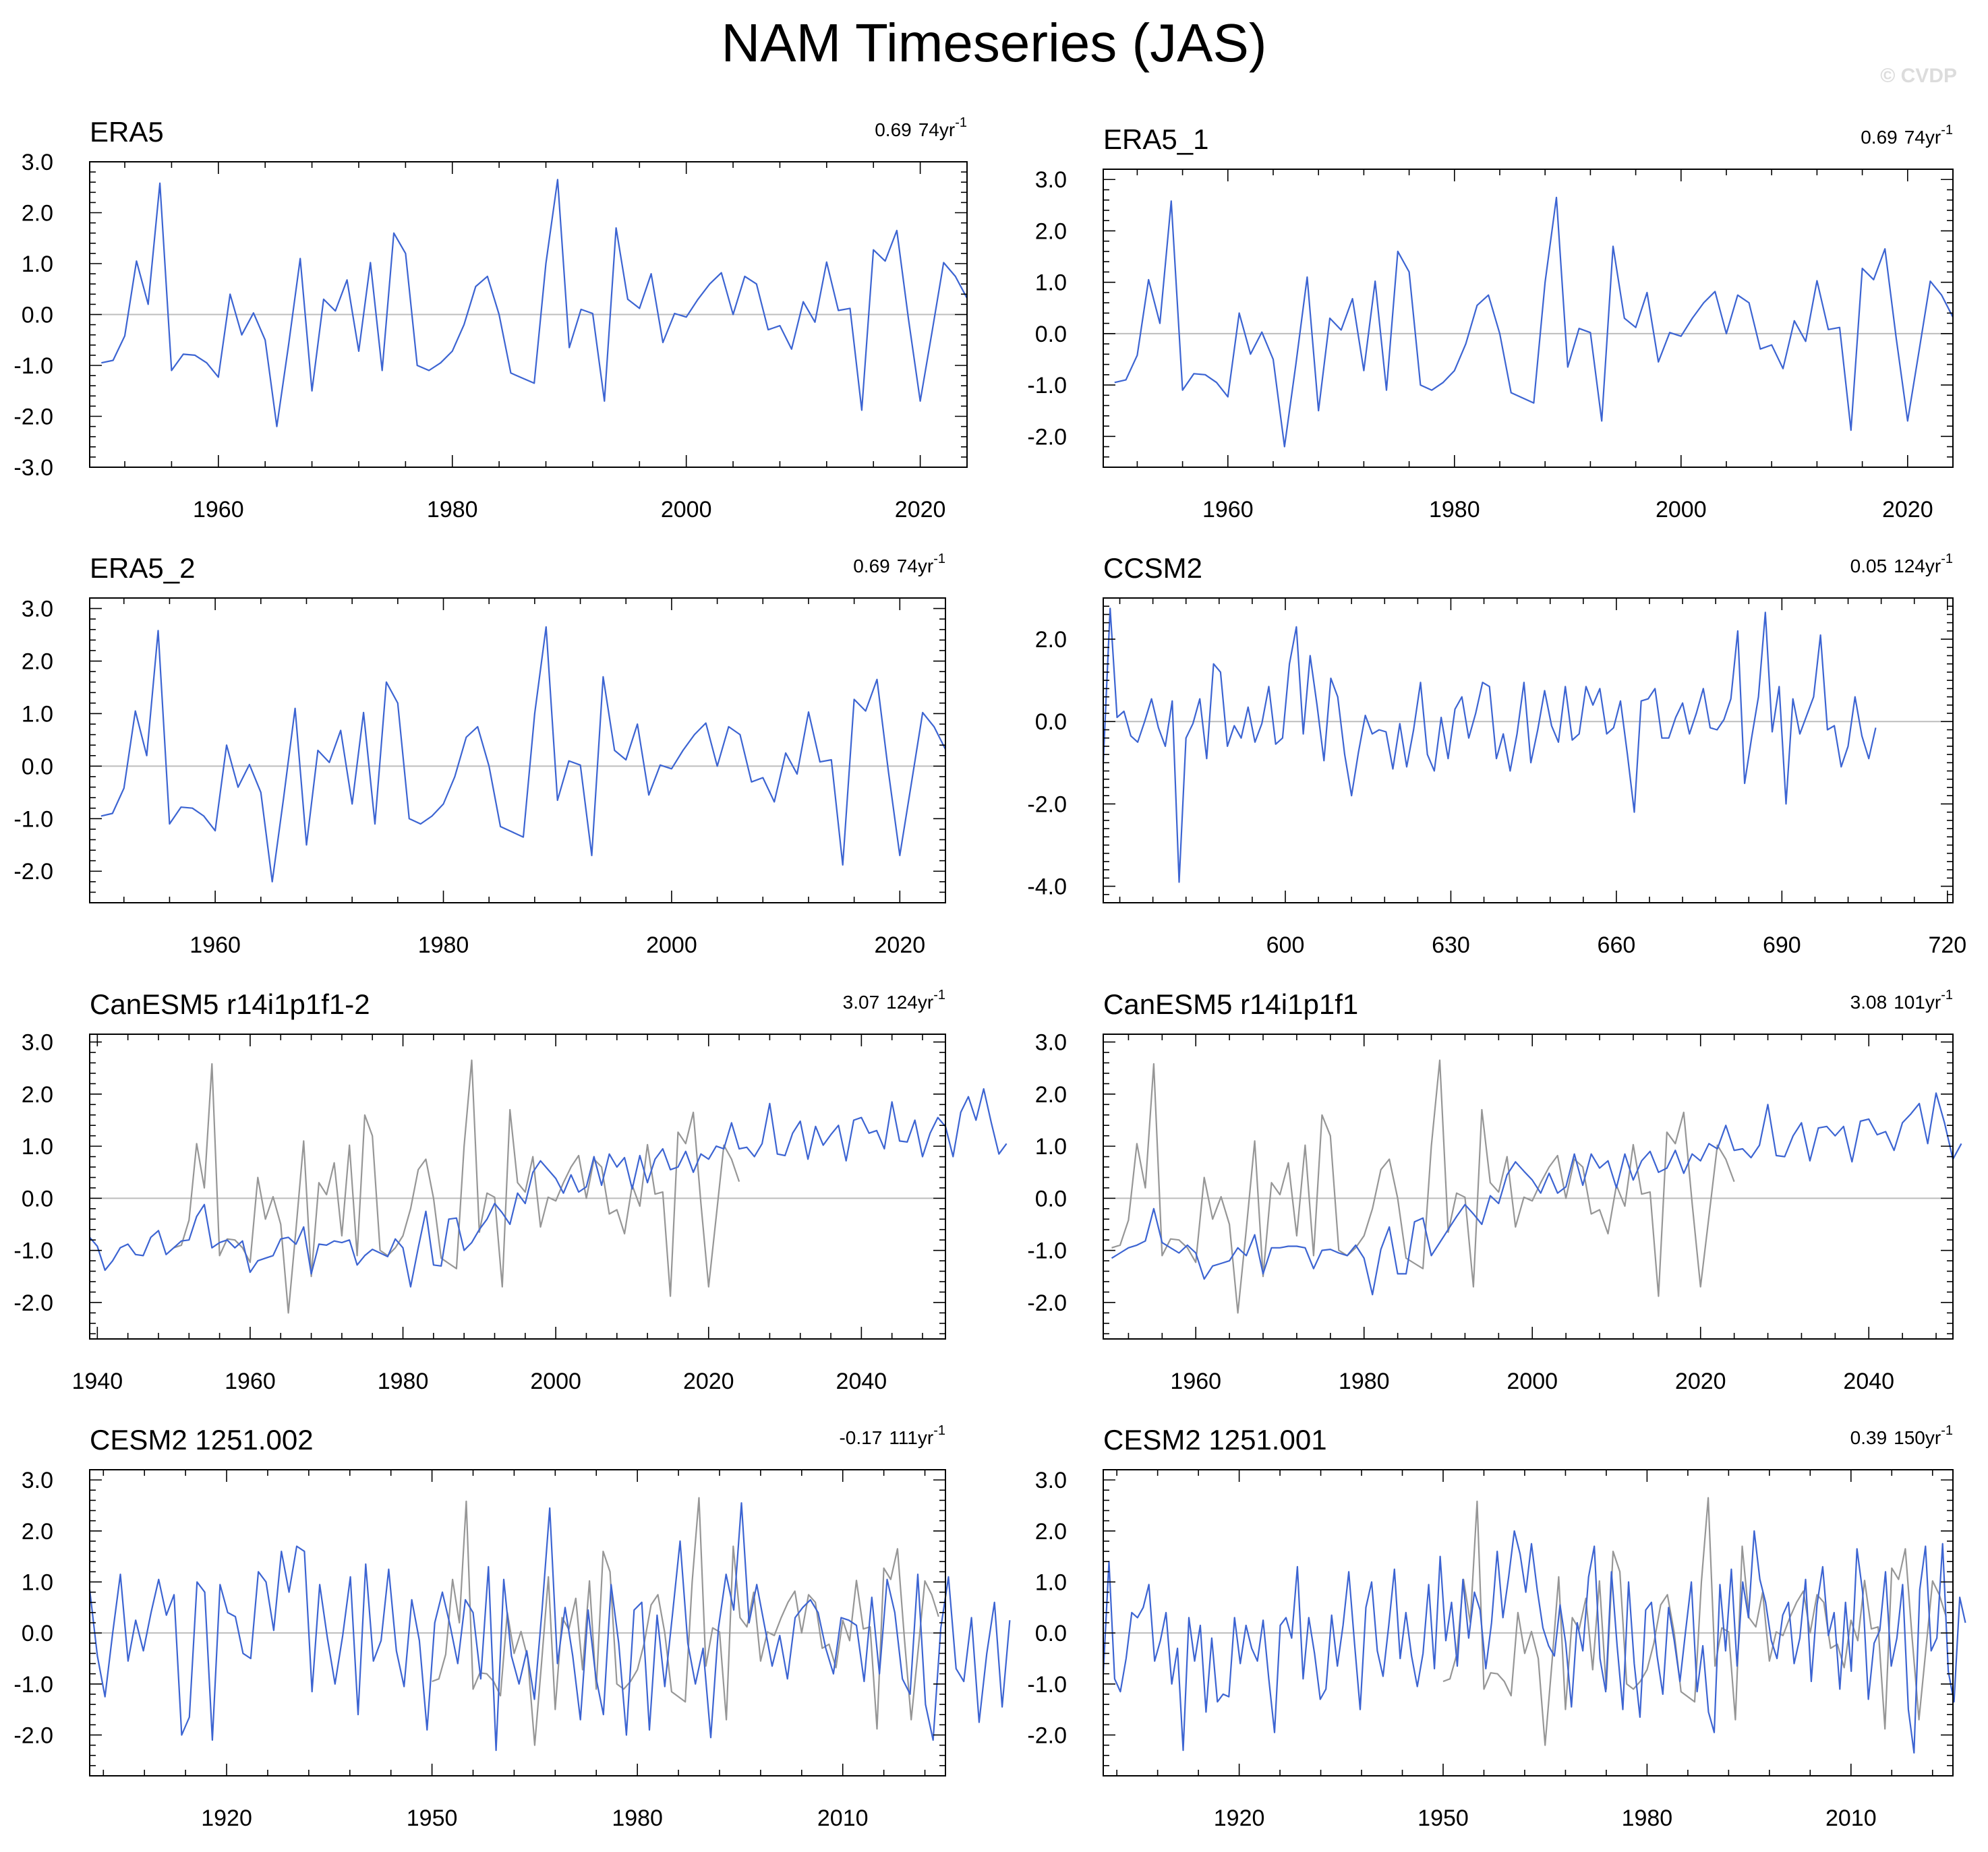 This screenshot has height=1852, width=1988. Describe the element at coordinates (1443, 1818) in the screenshot. I see `x-tick-label: 1950` at that location.